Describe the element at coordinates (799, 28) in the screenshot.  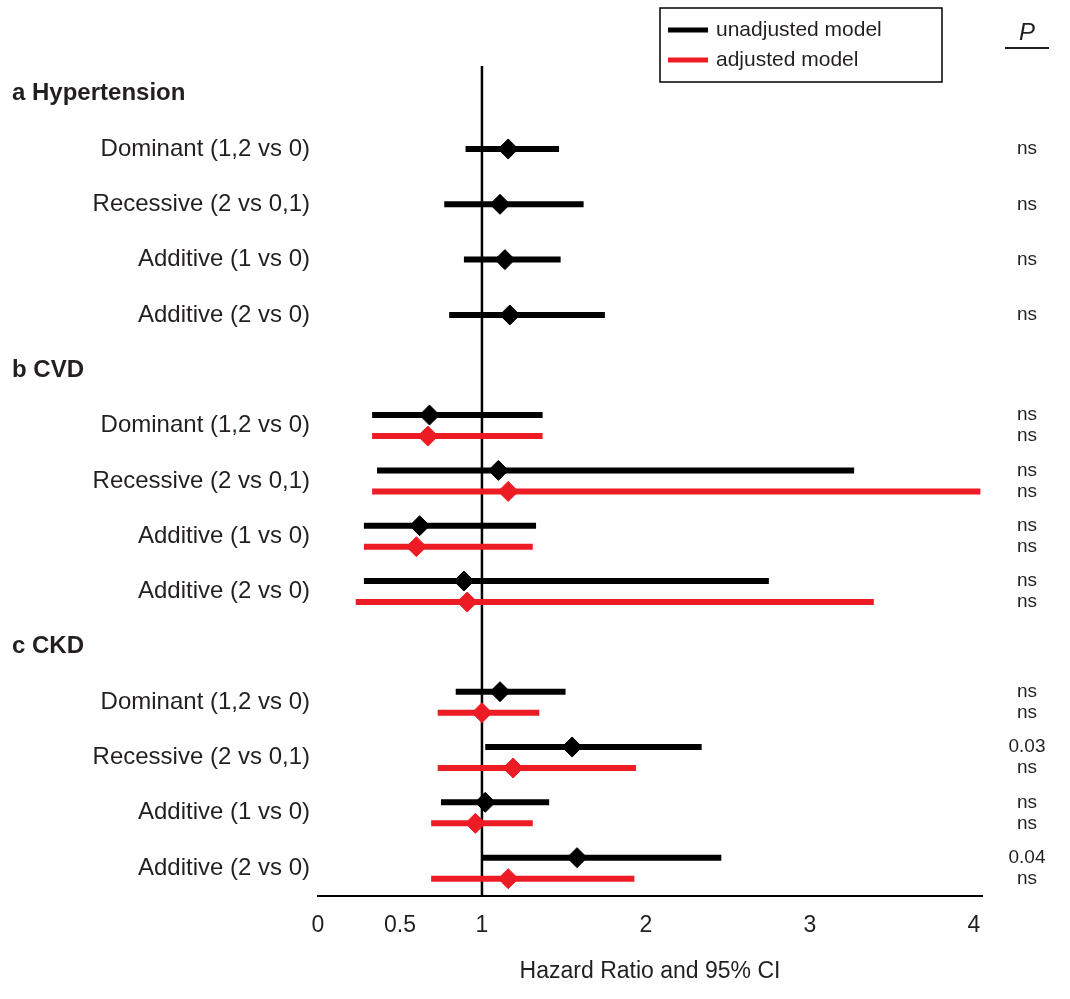
I see `legend-label: unadjusted model` at that location.